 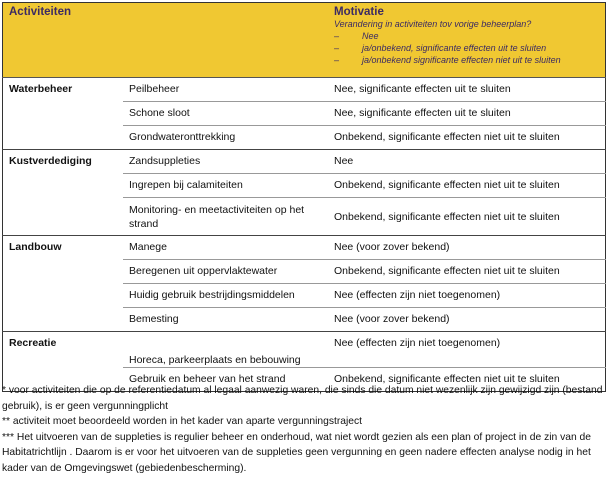 What do you see at coordinates (467, 161) in the screenshot?
I see `motivation-cell: Nee` at bounding box center [467, 161].